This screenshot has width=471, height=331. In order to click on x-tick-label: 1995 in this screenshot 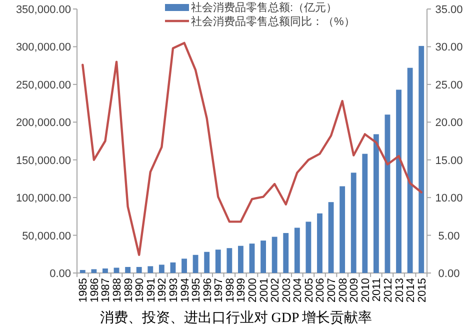, I will do `click(196, 290)`.